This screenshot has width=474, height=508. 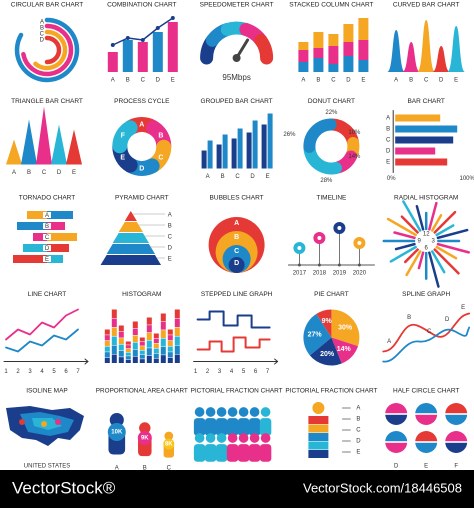 What do you see at coordinates (237, 425) in the screenshot?
I see `chart-icon: PICTORIAL FRACTION CHART` at bounding box center [237, 425].